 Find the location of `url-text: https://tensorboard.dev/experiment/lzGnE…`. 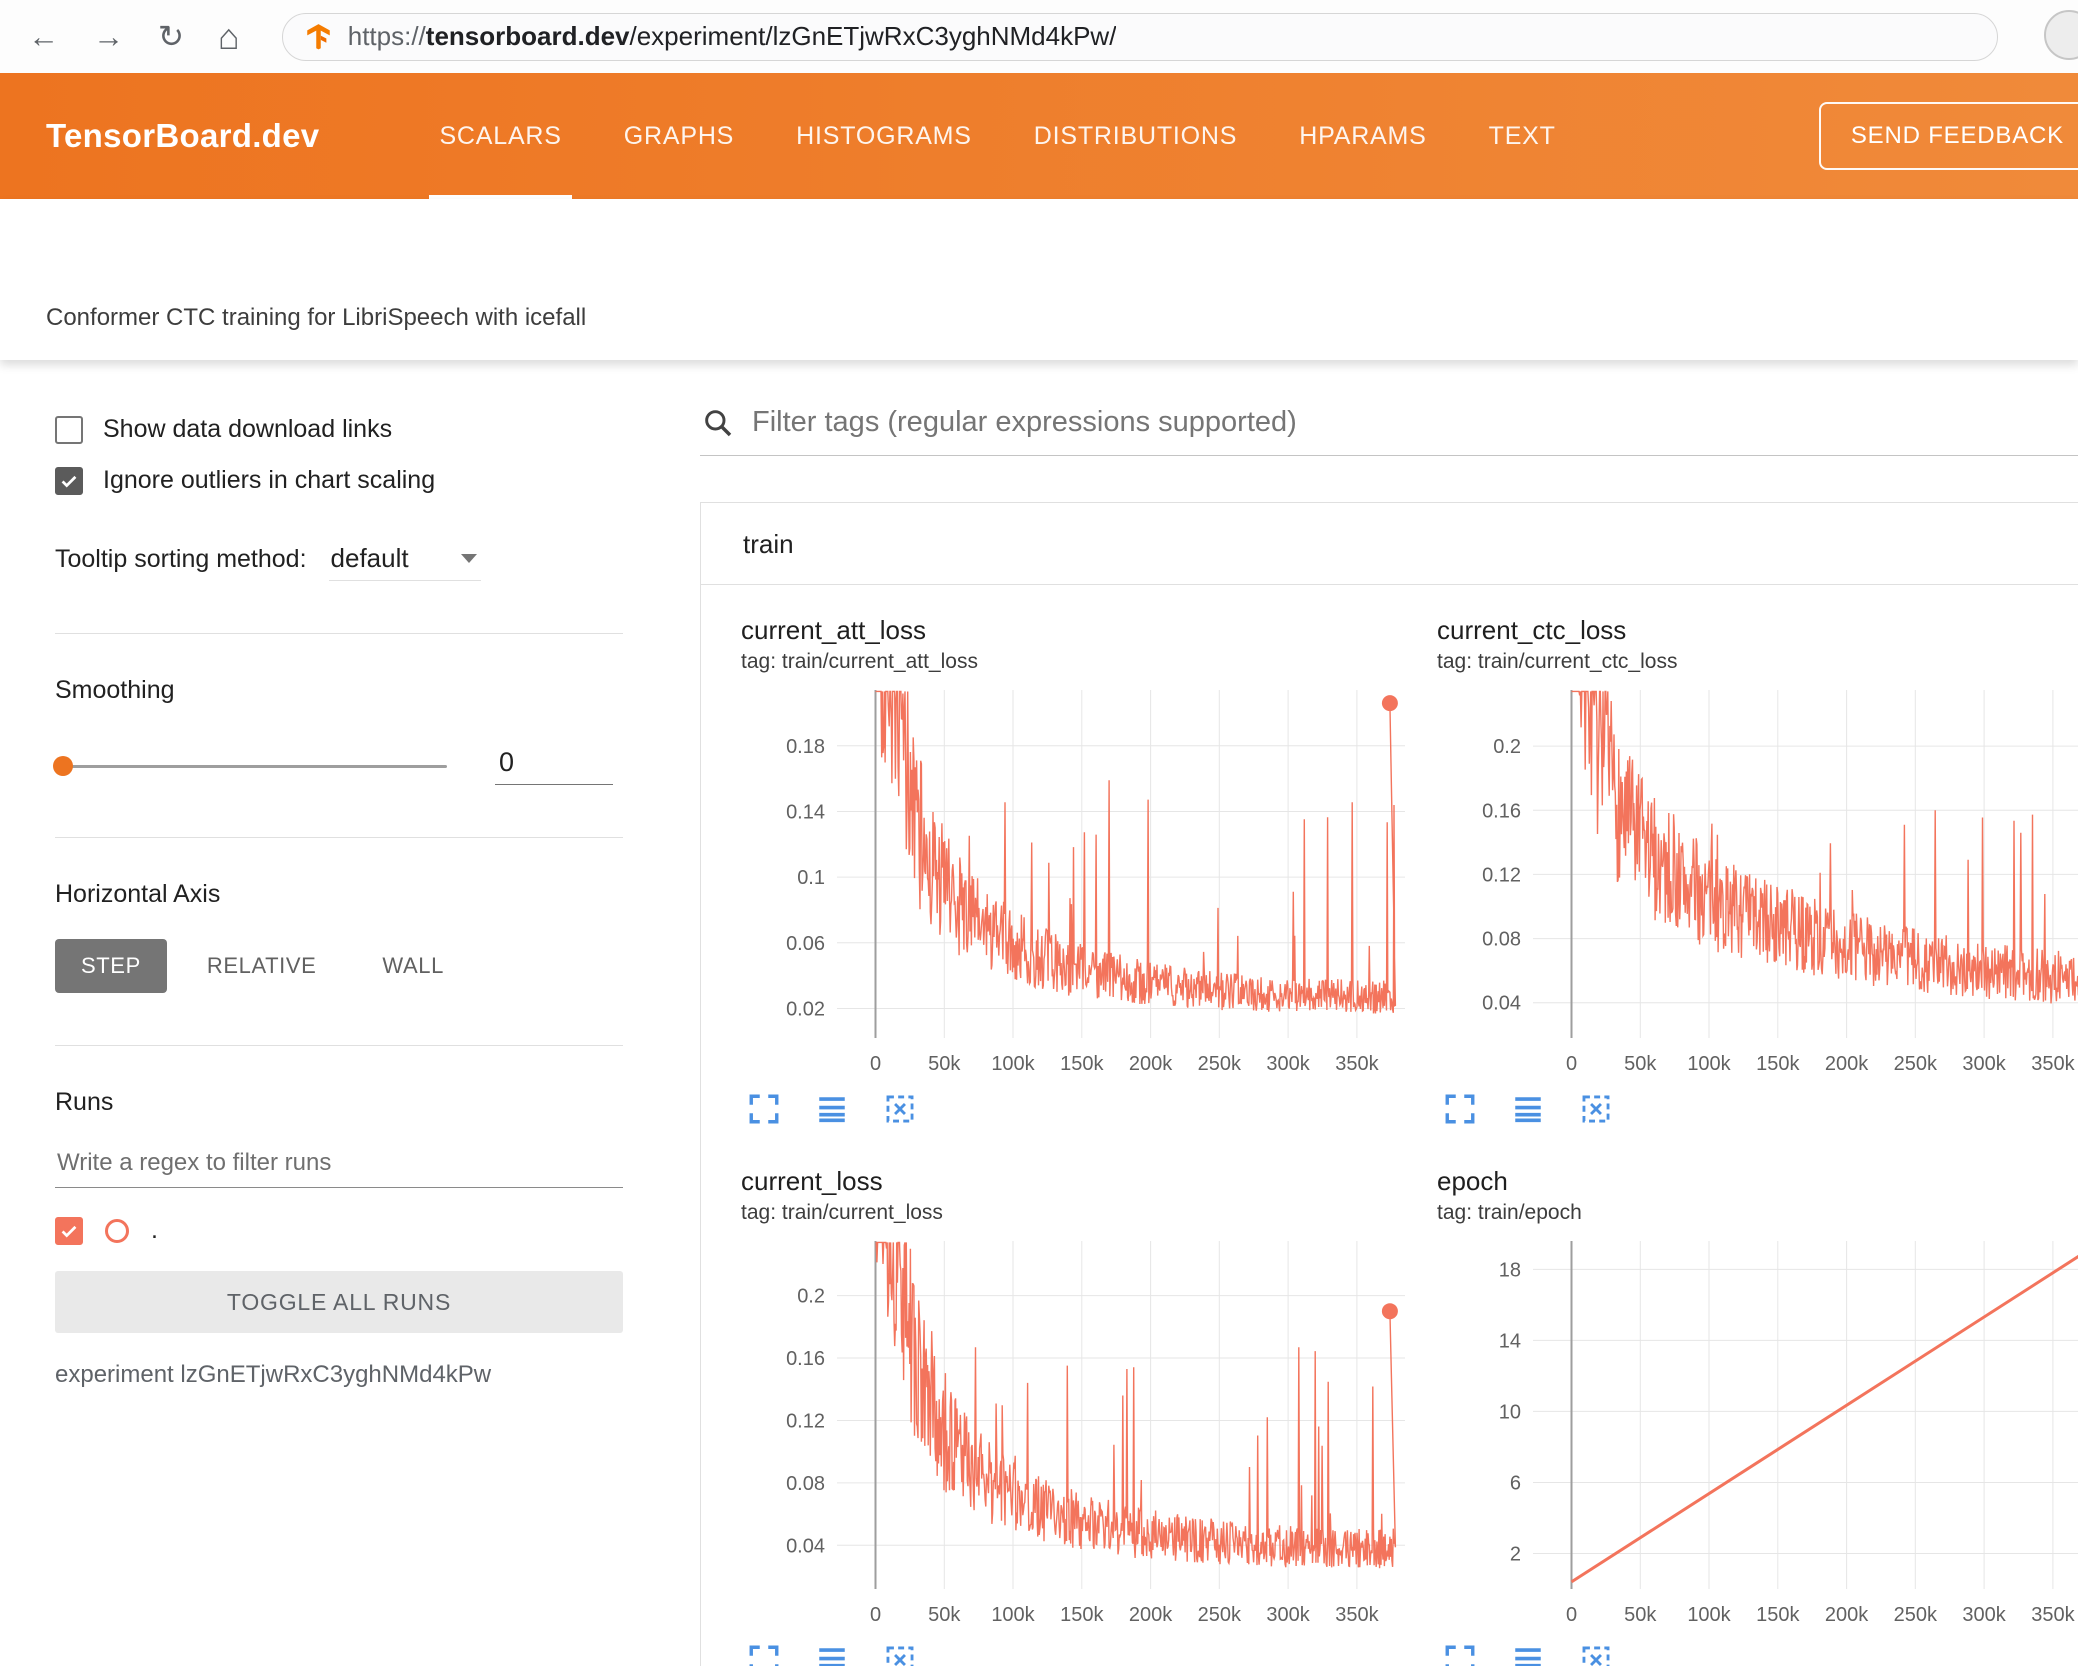

url-text: https://tensorboard.dev/experiment/lzGnE… is located at coordinates (732, 36).